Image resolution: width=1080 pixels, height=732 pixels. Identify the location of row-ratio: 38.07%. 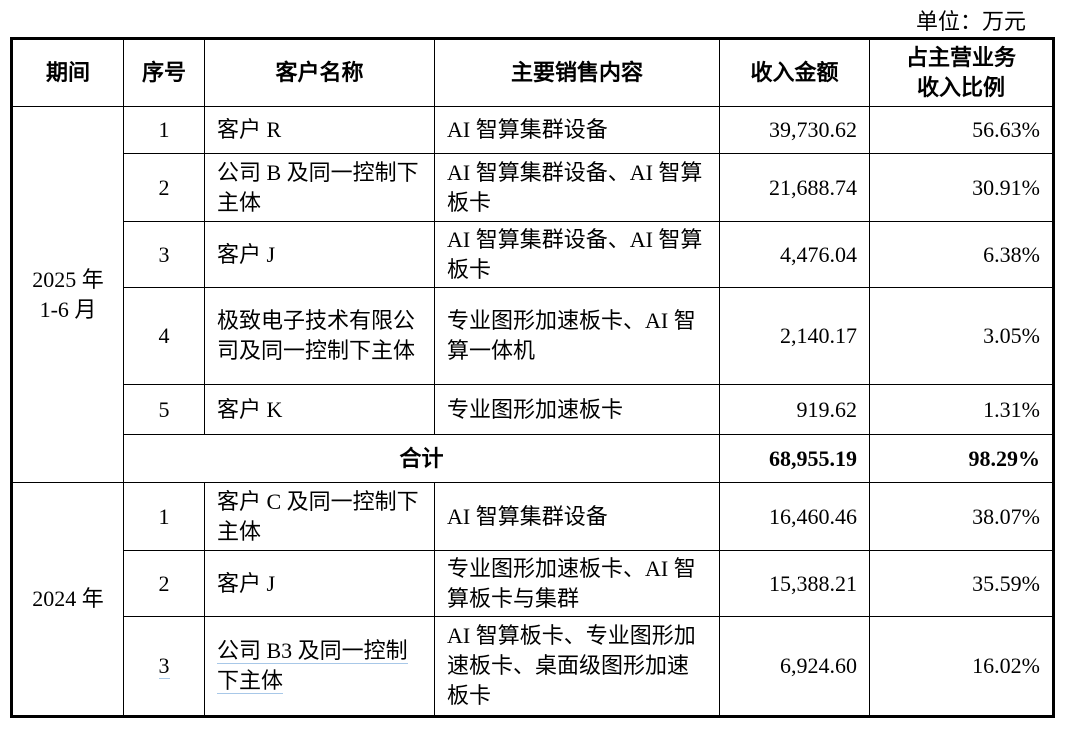
(961, 516).